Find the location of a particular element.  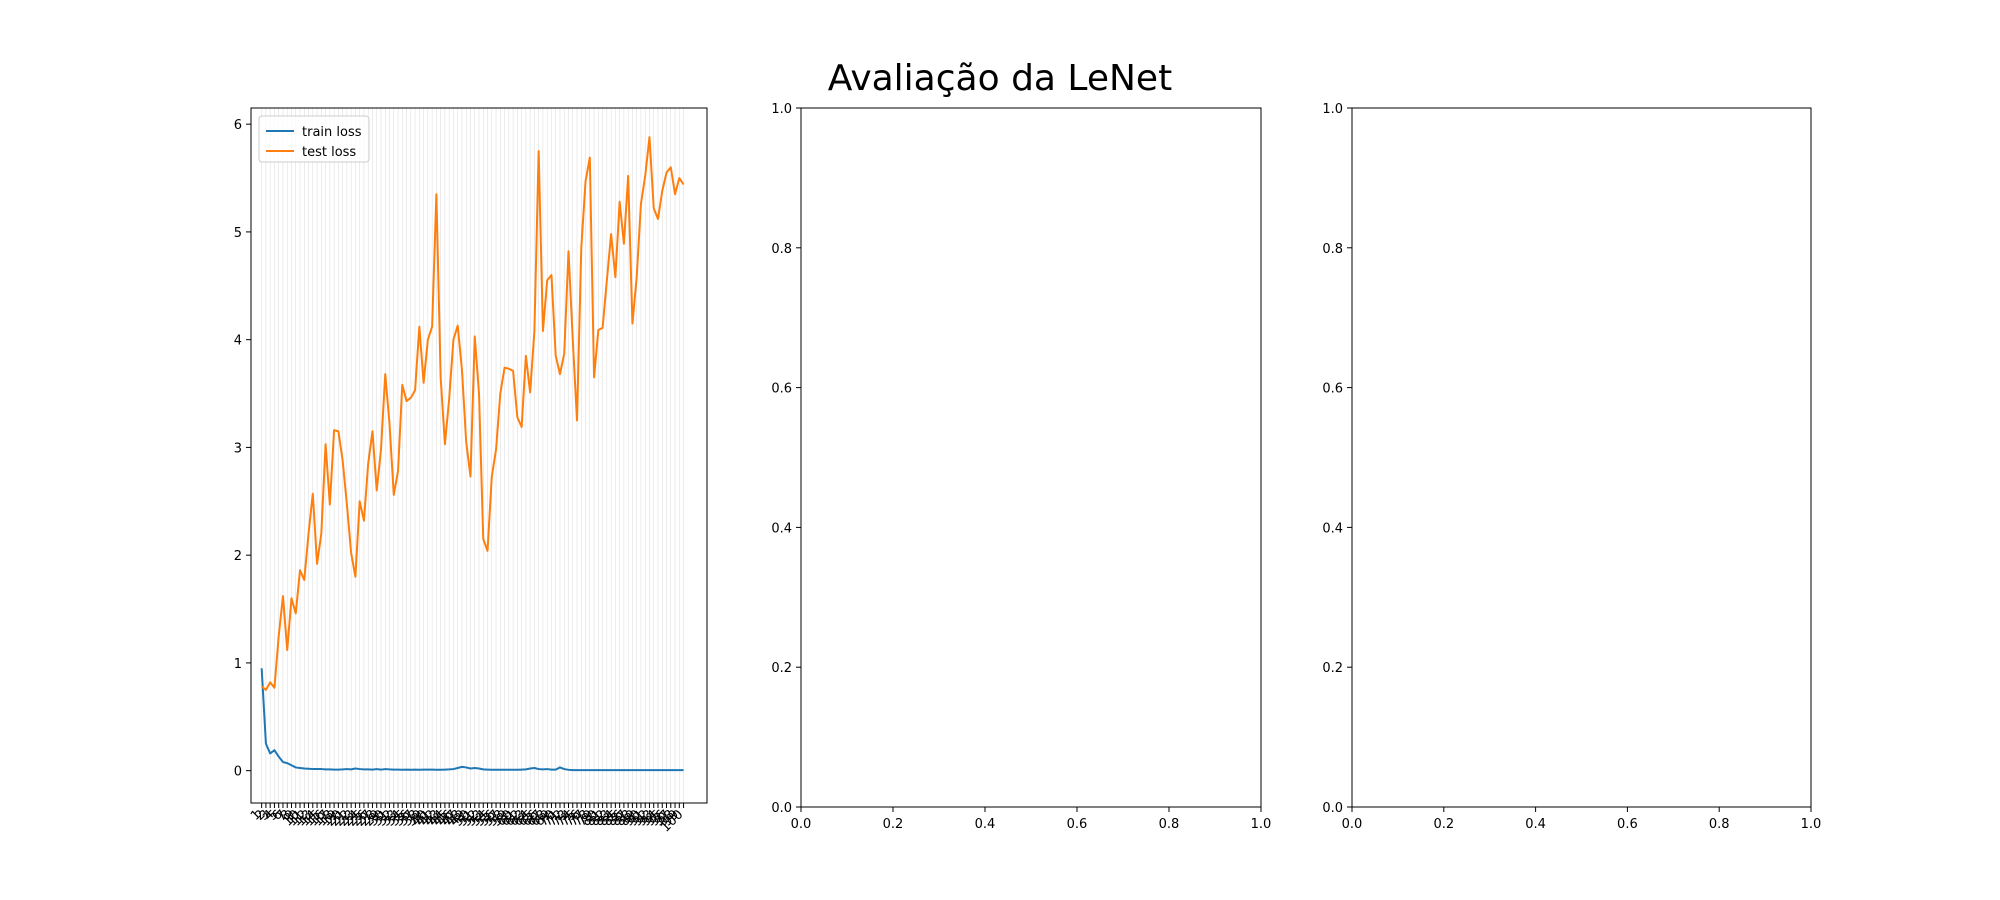

y-tick-label: 1 is located at coordinates (238, 664).